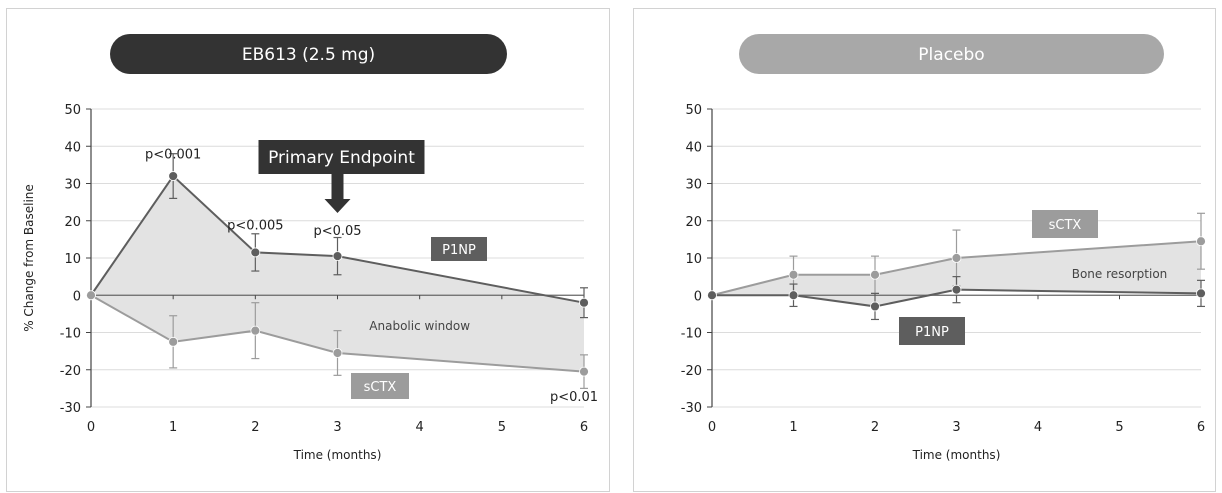  What do you see at coordinates (419, 326) in the screenshot?
I see `shaded-region-label: Anabolic window` at bounding box center [419, 326].